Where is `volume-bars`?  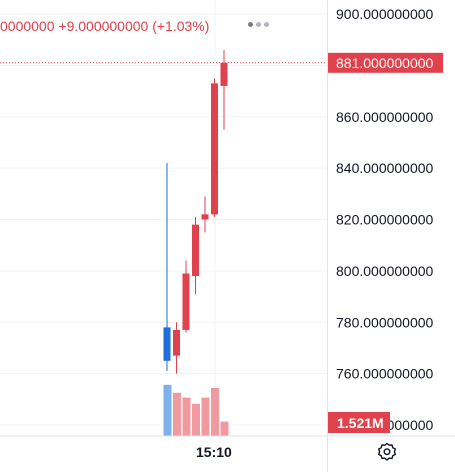 volume-bars is located at coordinates (196, 410).